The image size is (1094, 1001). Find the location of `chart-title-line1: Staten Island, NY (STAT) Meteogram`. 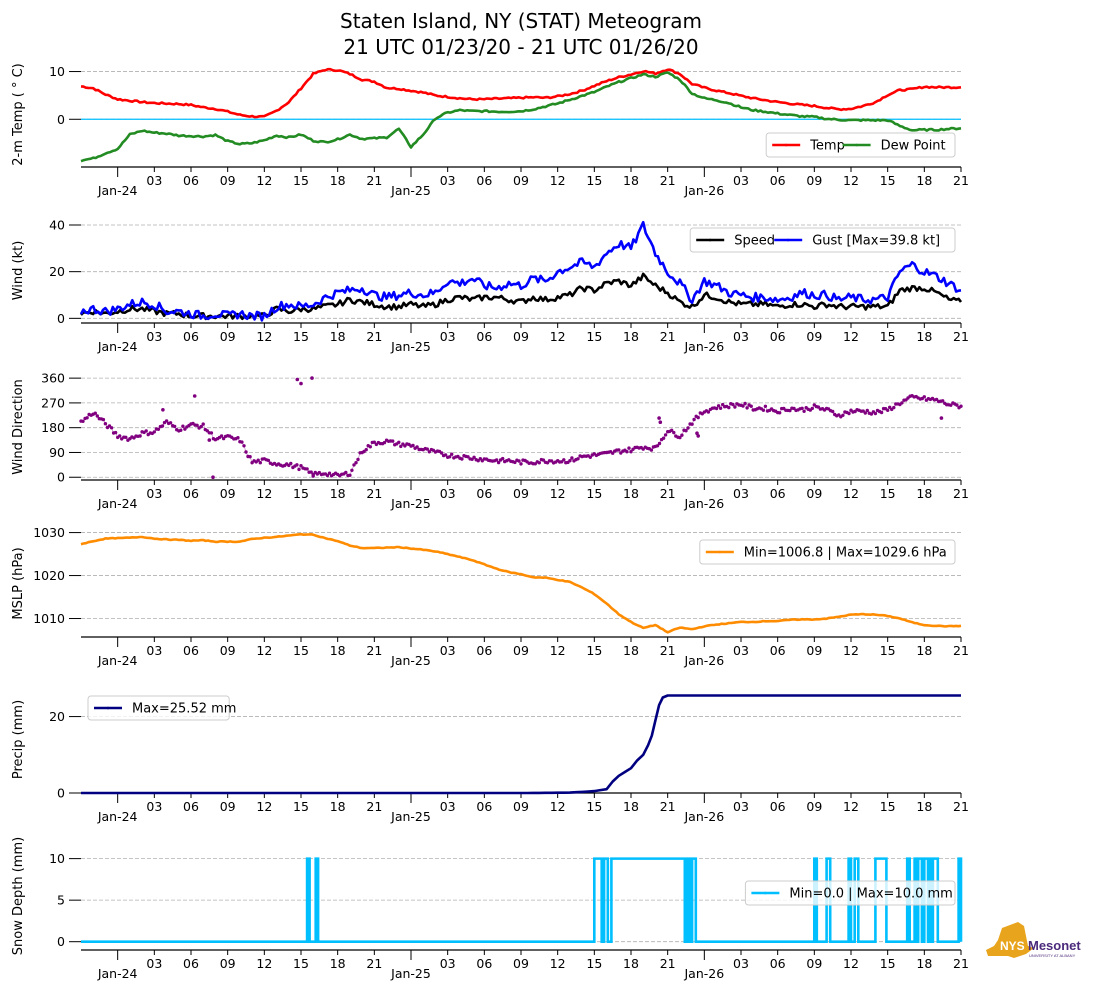

chart-title-line1: Staten Island, NY (STAT) Meteogram is located at coordinates (521, 21).